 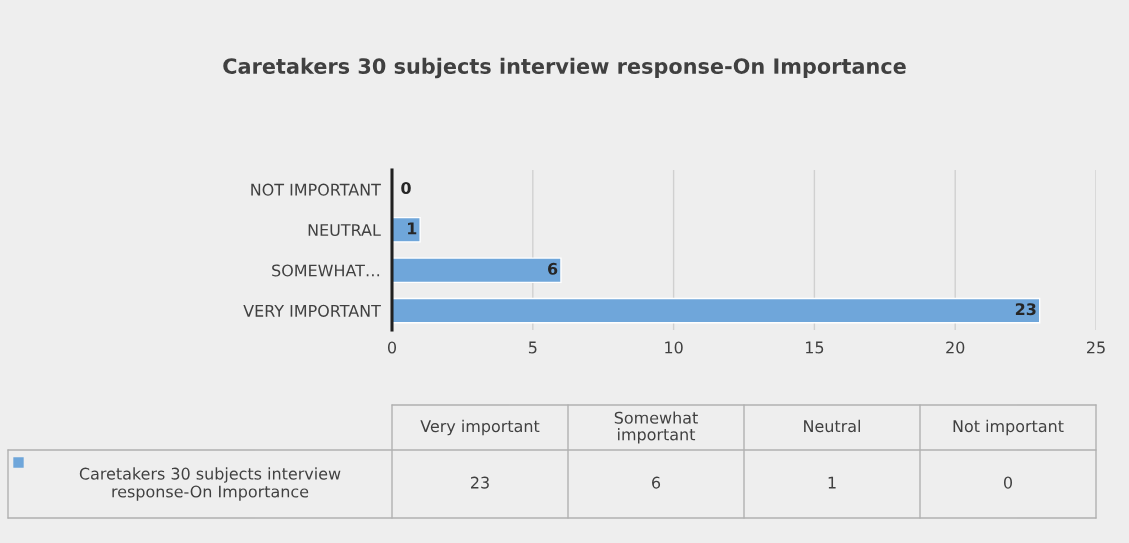 What do you see at coordinates (312, 310) in the screenshot?
I see `y-tick-label: VERY IMPORTANT` at bounding box center [312, 310].